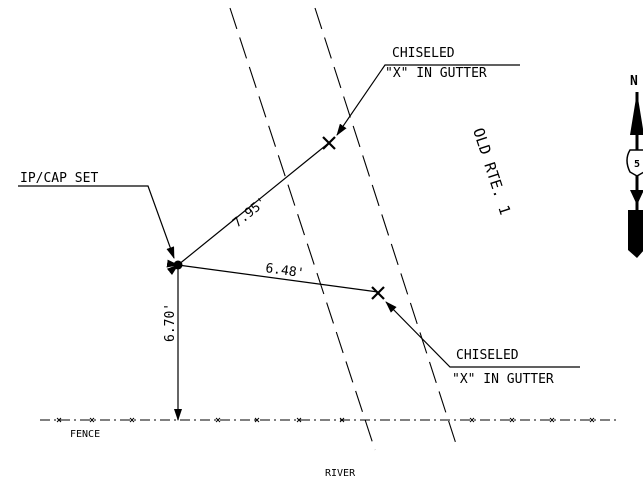 This screenshot has height=479, width=643. I want to click on river-label: RIVER, so click(340, 473).